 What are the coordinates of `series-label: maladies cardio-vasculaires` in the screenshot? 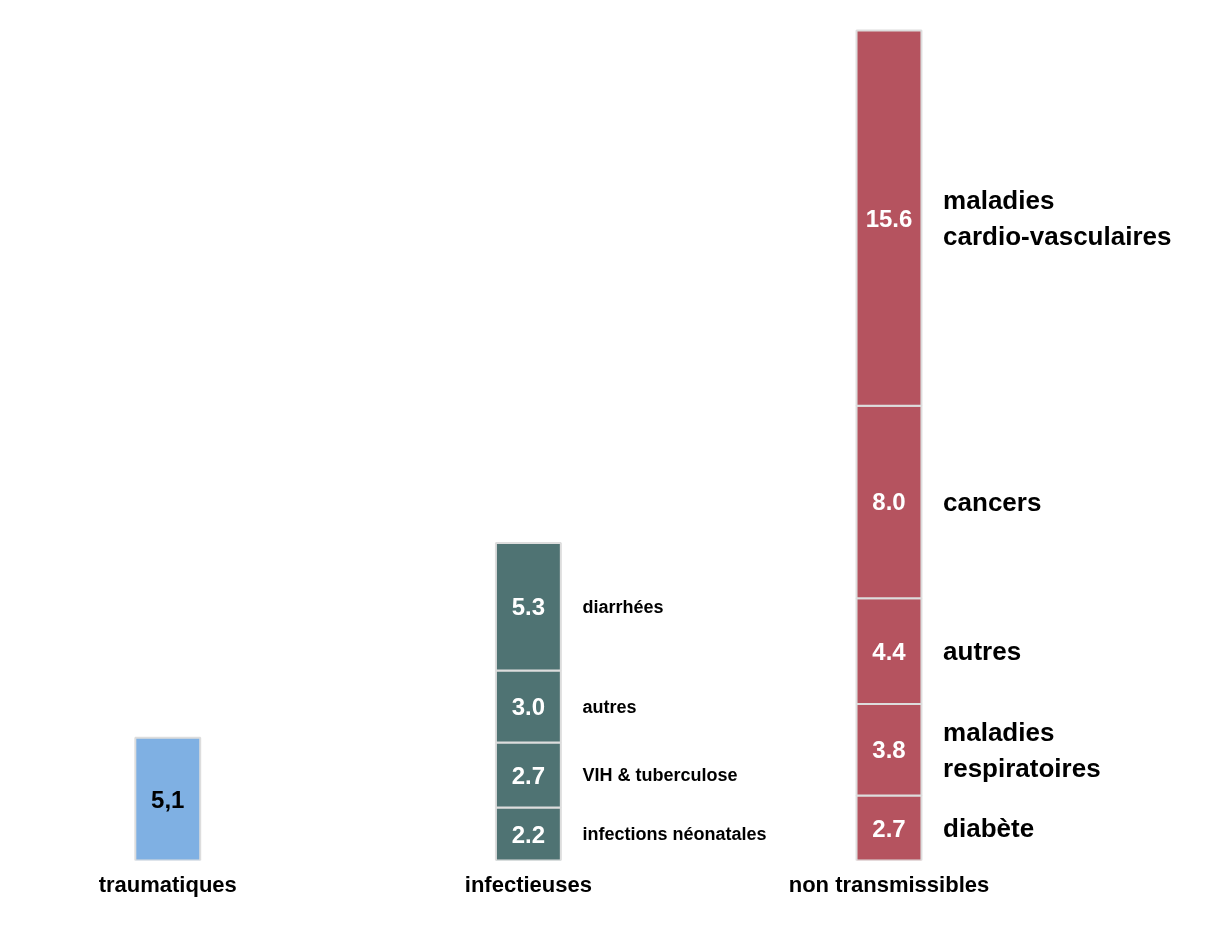 It's located at (1057, 218).